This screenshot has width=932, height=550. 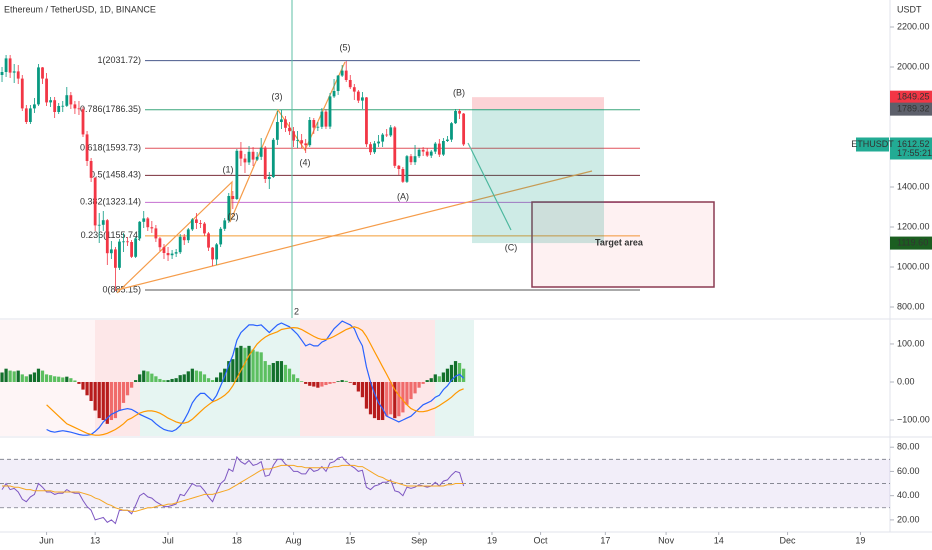 I want to click on y-tick-label: 2200.00, so click(x=913, y=26).